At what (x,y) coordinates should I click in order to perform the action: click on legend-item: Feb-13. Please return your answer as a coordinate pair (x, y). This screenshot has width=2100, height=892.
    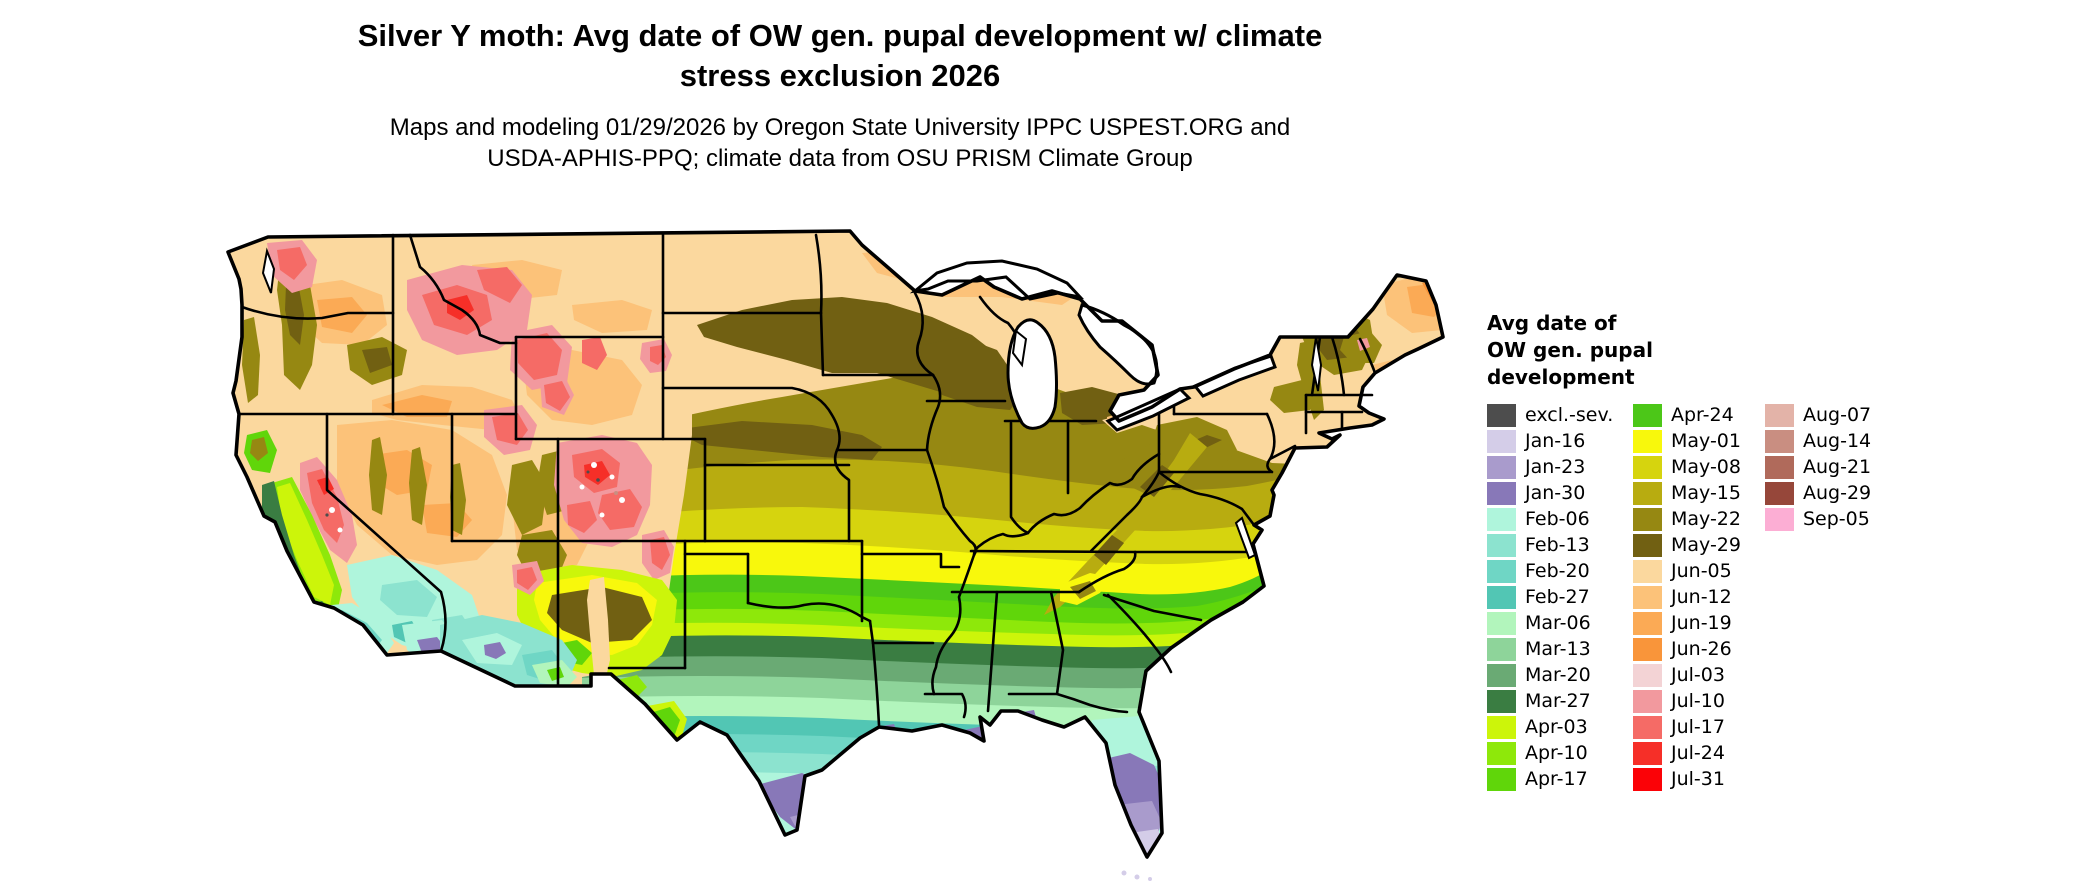
    Looking at the image, I should click on (1560, 545).